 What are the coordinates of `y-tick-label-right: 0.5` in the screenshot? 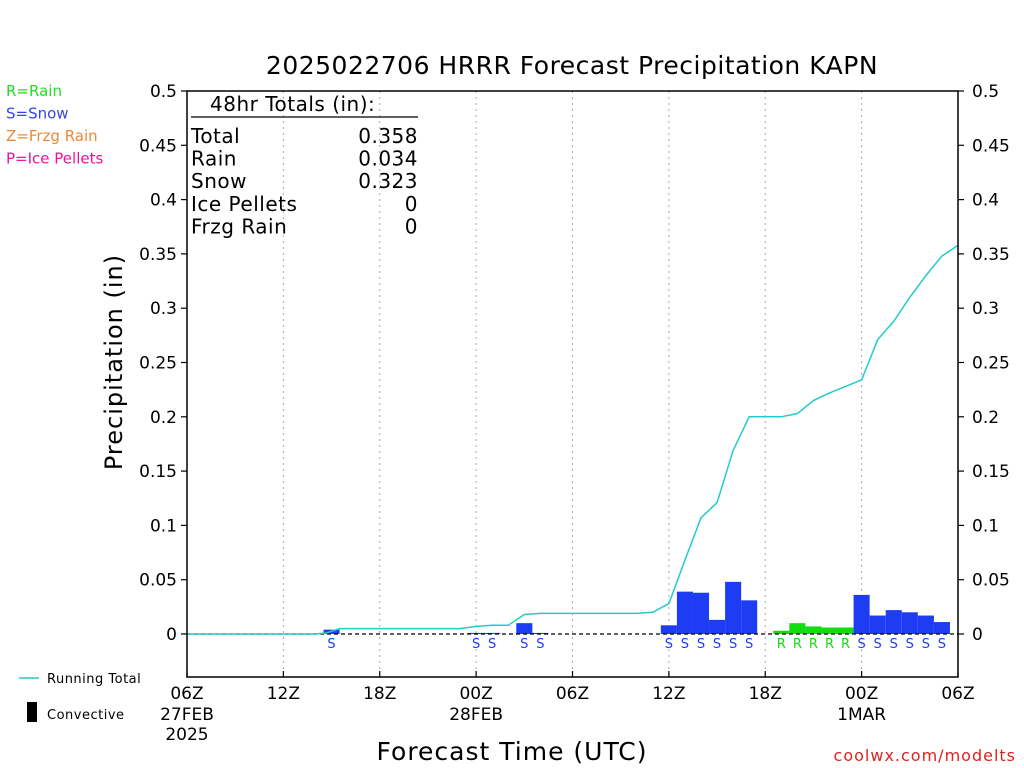 It's located at (985, 92).